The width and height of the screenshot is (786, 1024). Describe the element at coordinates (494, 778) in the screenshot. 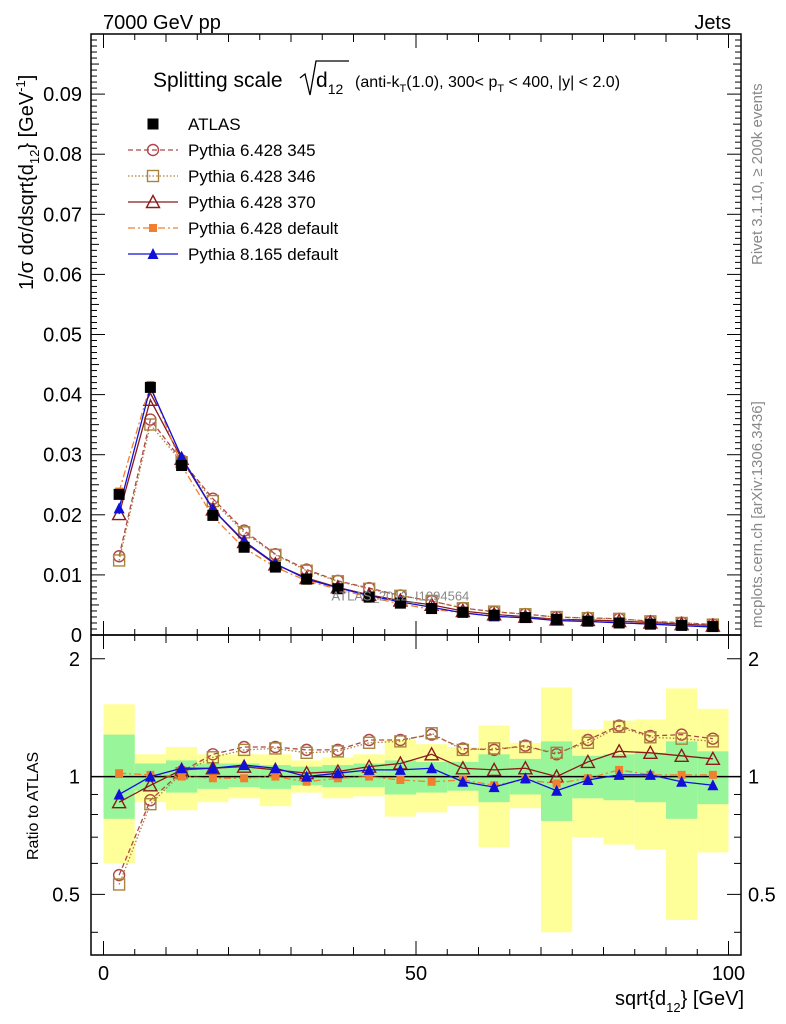

I see `uncertainty-band-inner` at that location.